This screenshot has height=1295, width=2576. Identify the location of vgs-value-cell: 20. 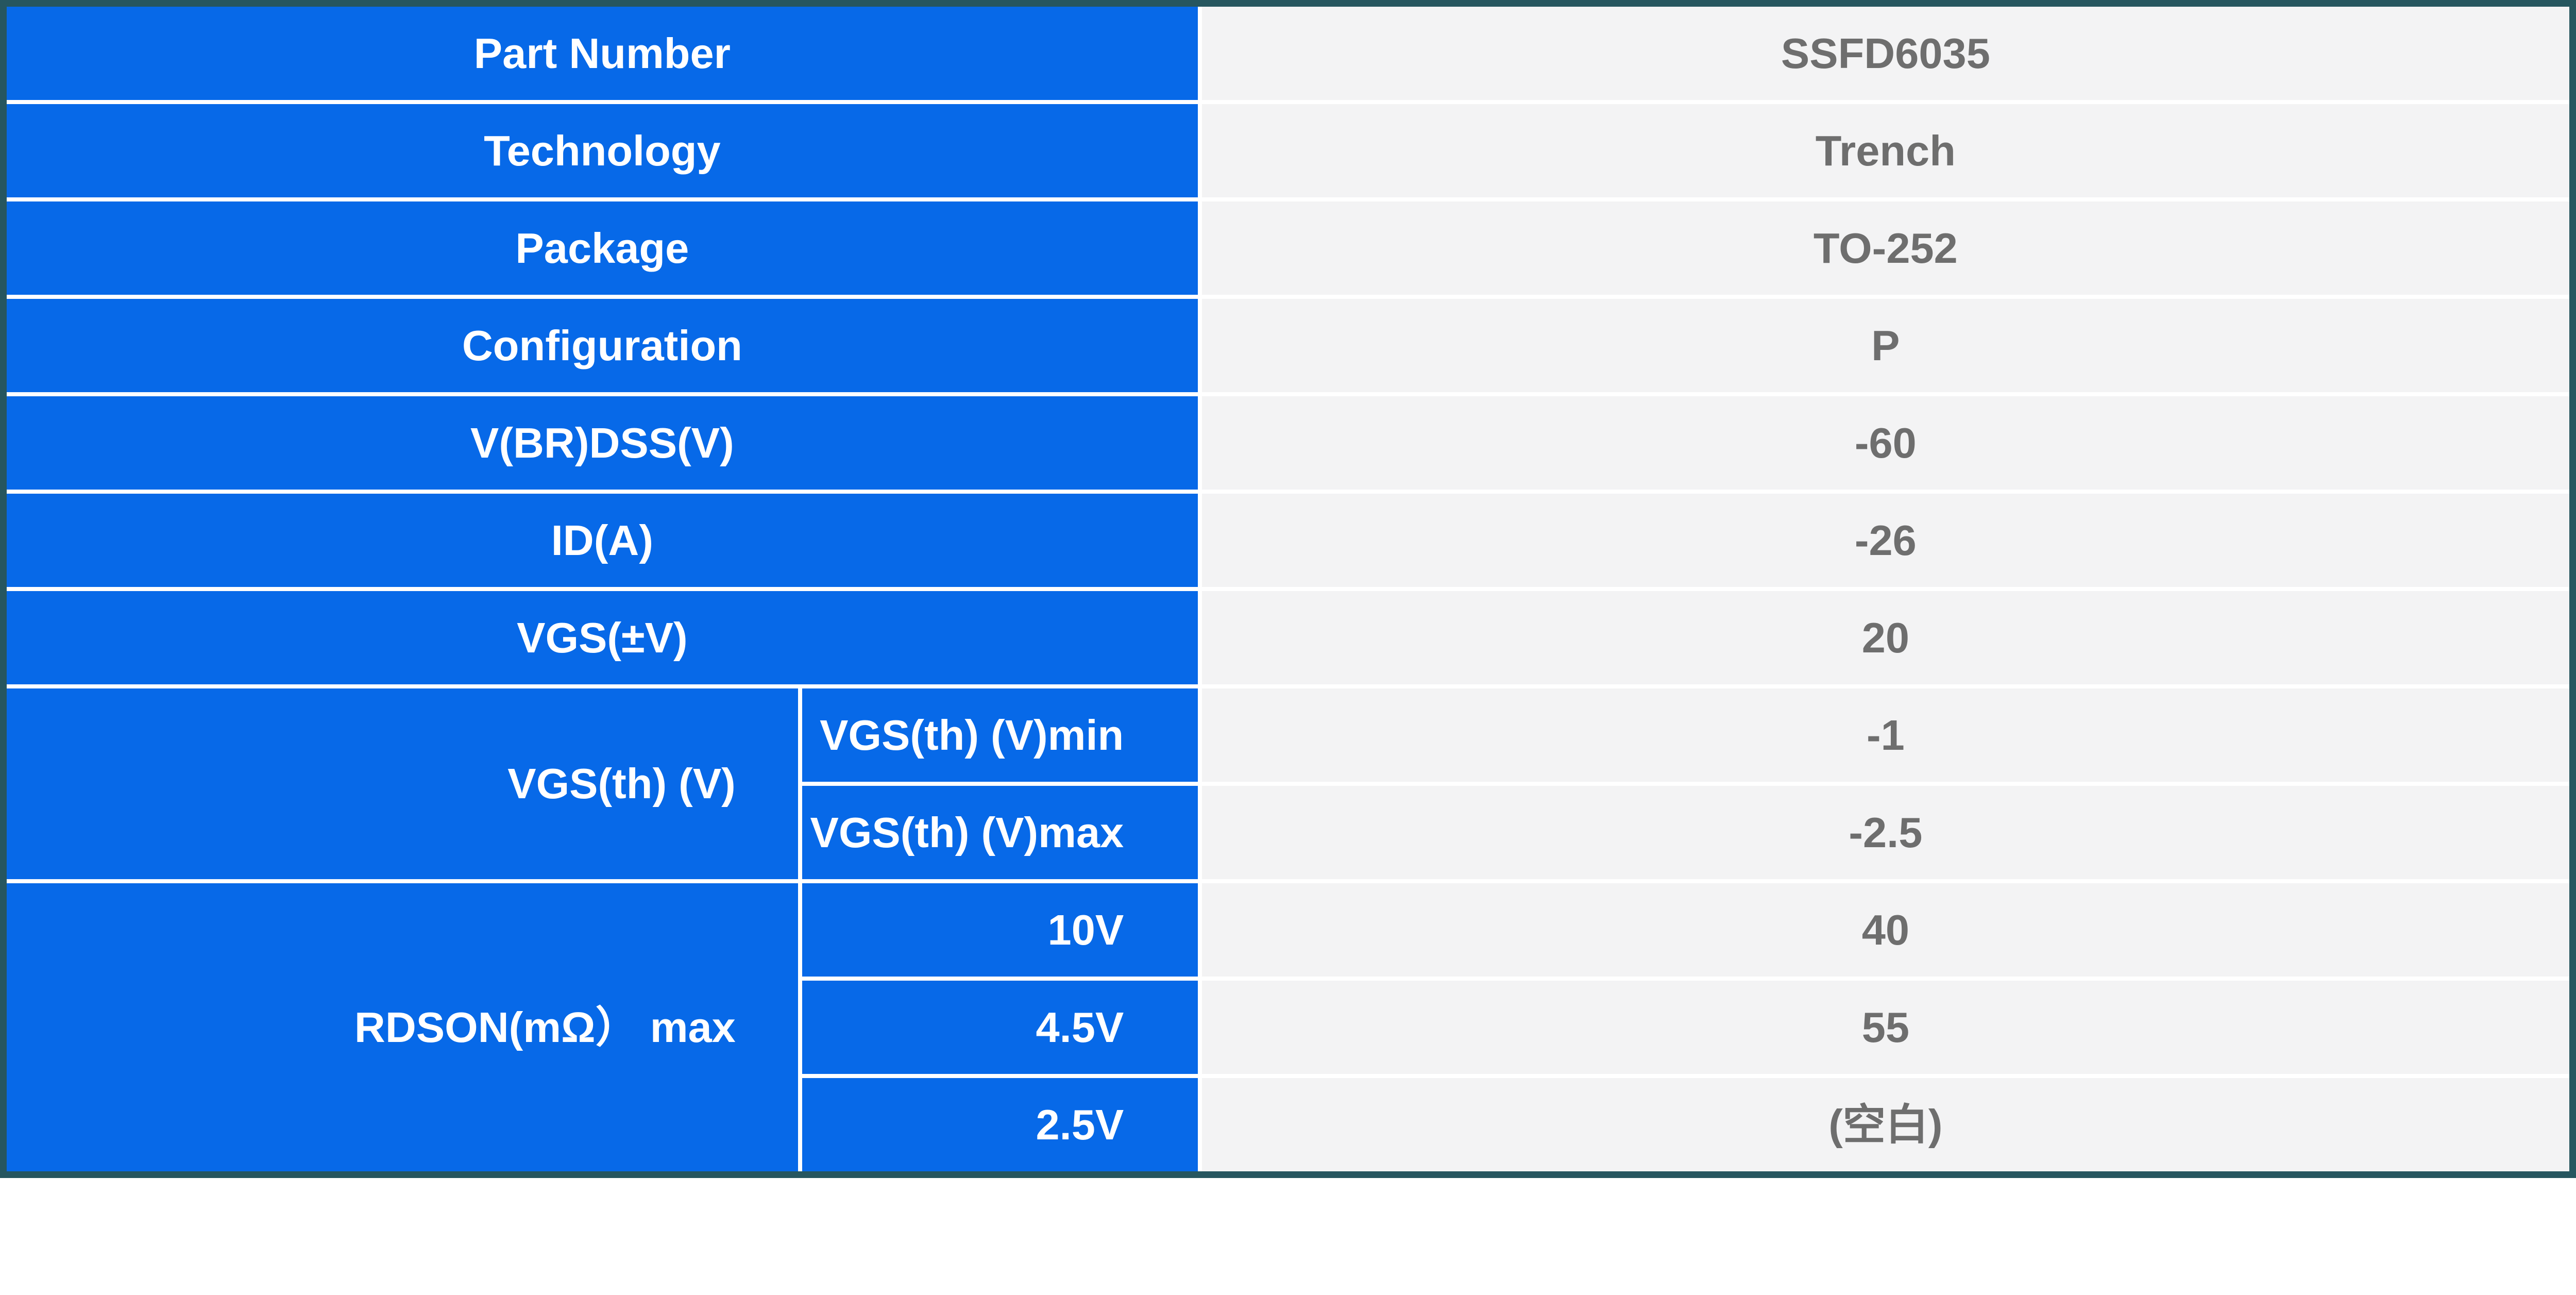
(1885, 637).